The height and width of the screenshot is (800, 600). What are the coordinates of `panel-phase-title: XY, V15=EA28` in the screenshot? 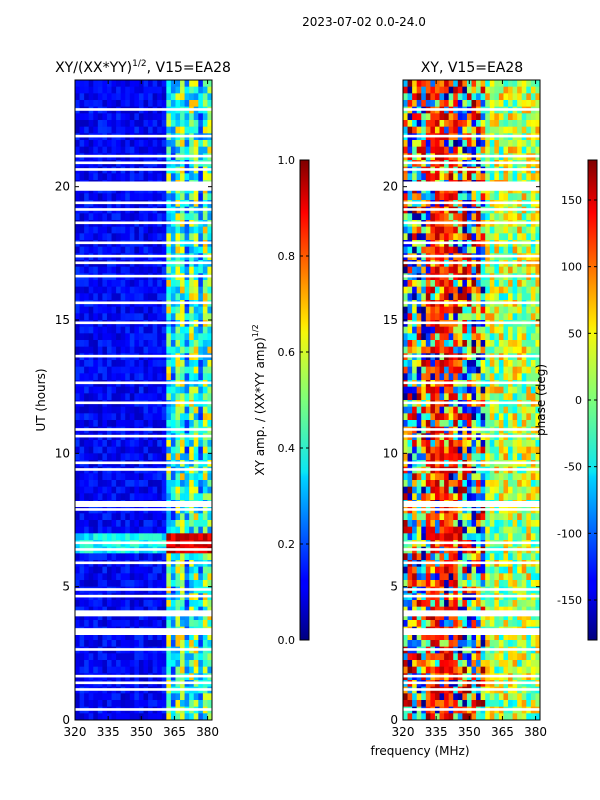 It's located at (472, 68).